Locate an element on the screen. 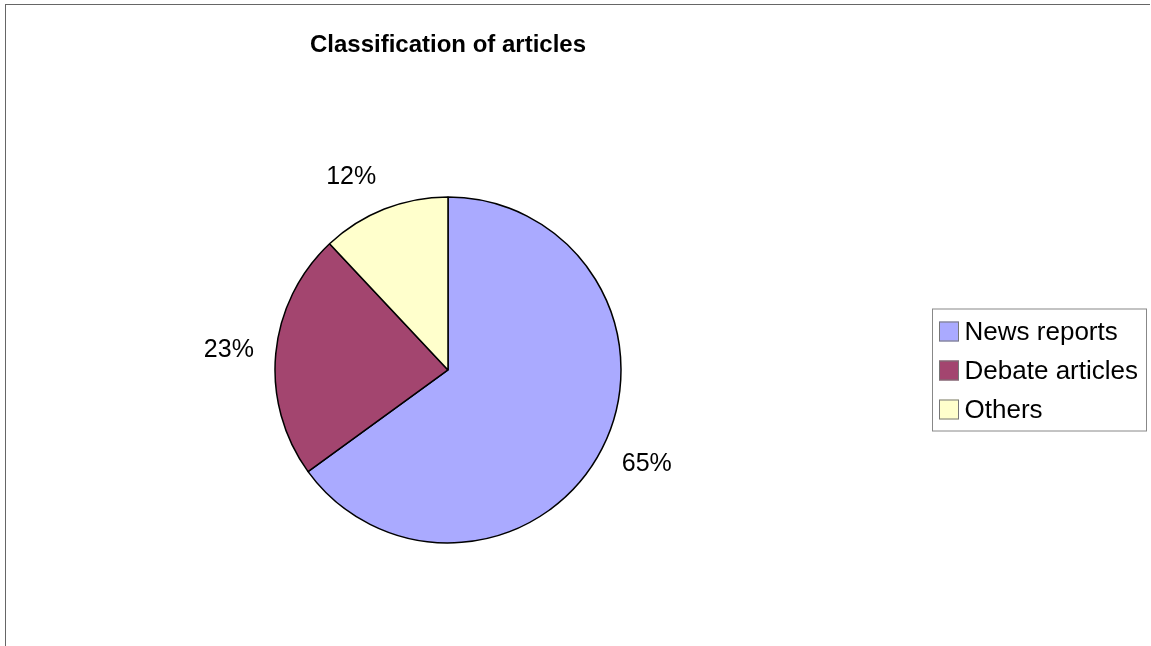  data-label: 12% is located at coordinates (351, 175).